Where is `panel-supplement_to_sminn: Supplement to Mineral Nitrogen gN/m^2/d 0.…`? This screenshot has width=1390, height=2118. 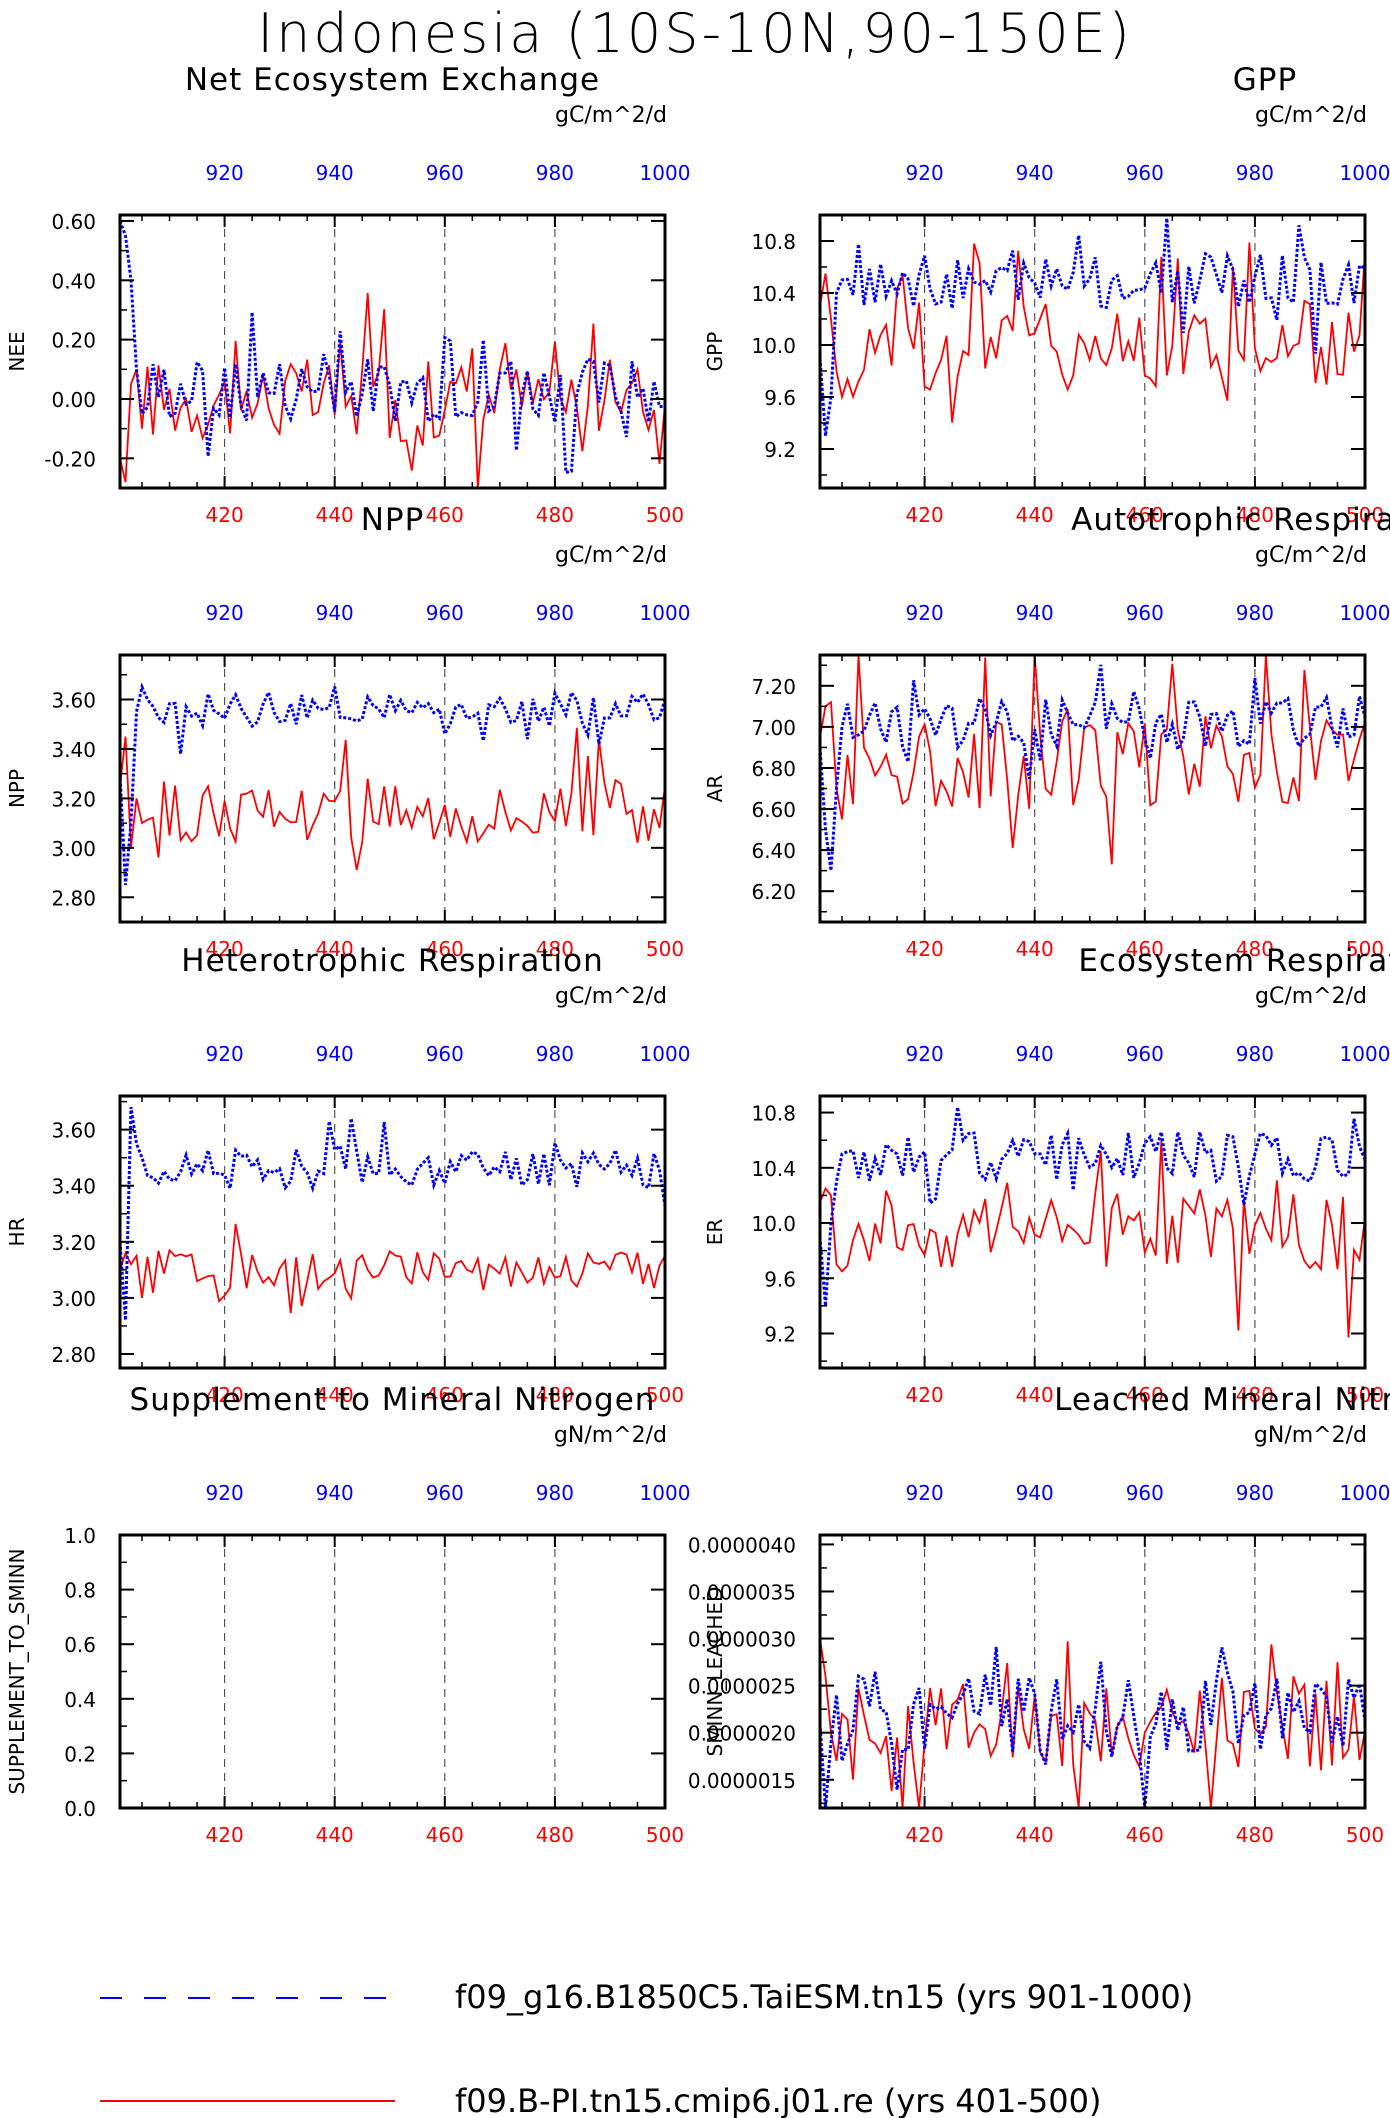
panel-supplement_to_sminn: Supplement to Mineral Nitrogen gN/m^2/d 0.… is located at coordinates (347, 1614).